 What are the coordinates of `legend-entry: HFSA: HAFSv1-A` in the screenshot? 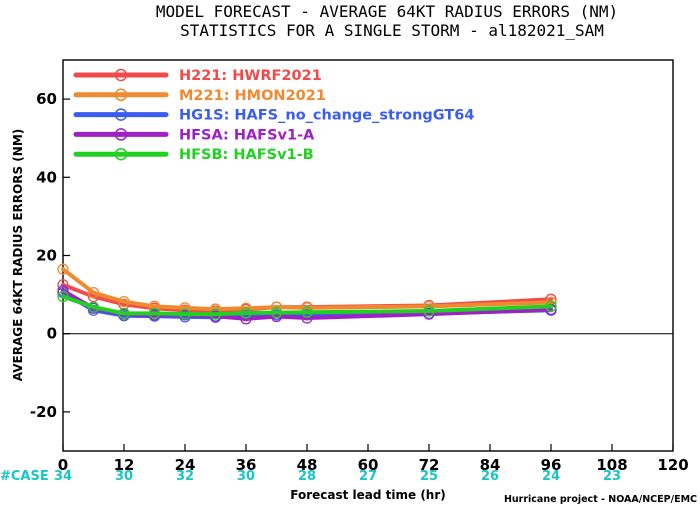 It's located at (194, 135).